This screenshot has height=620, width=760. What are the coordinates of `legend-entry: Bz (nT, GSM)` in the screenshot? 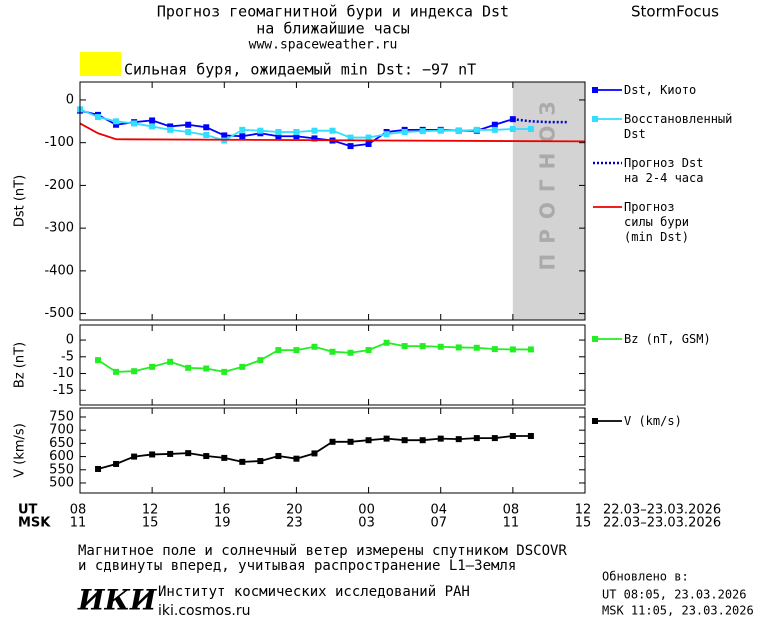 It's located at (667, 339).